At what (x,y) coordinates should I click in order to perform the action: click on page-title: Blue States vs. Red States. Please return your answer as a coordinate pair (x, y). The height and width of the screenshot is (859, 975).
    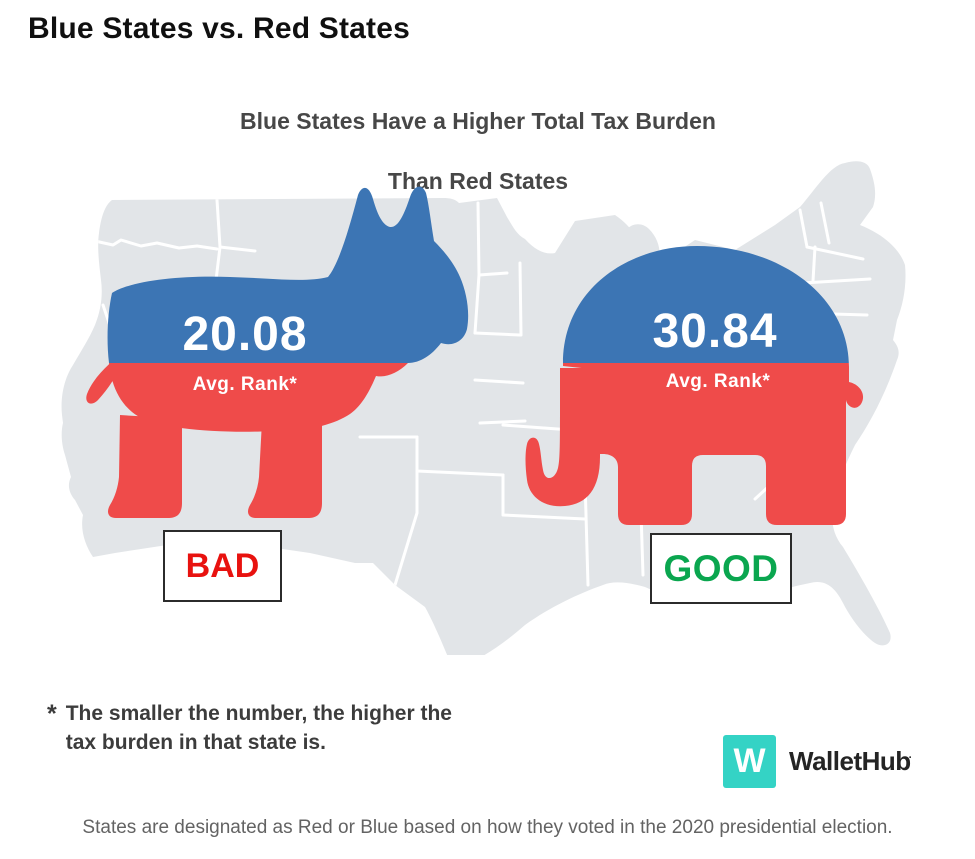
    Looking at the image, I should click on (219, 28).